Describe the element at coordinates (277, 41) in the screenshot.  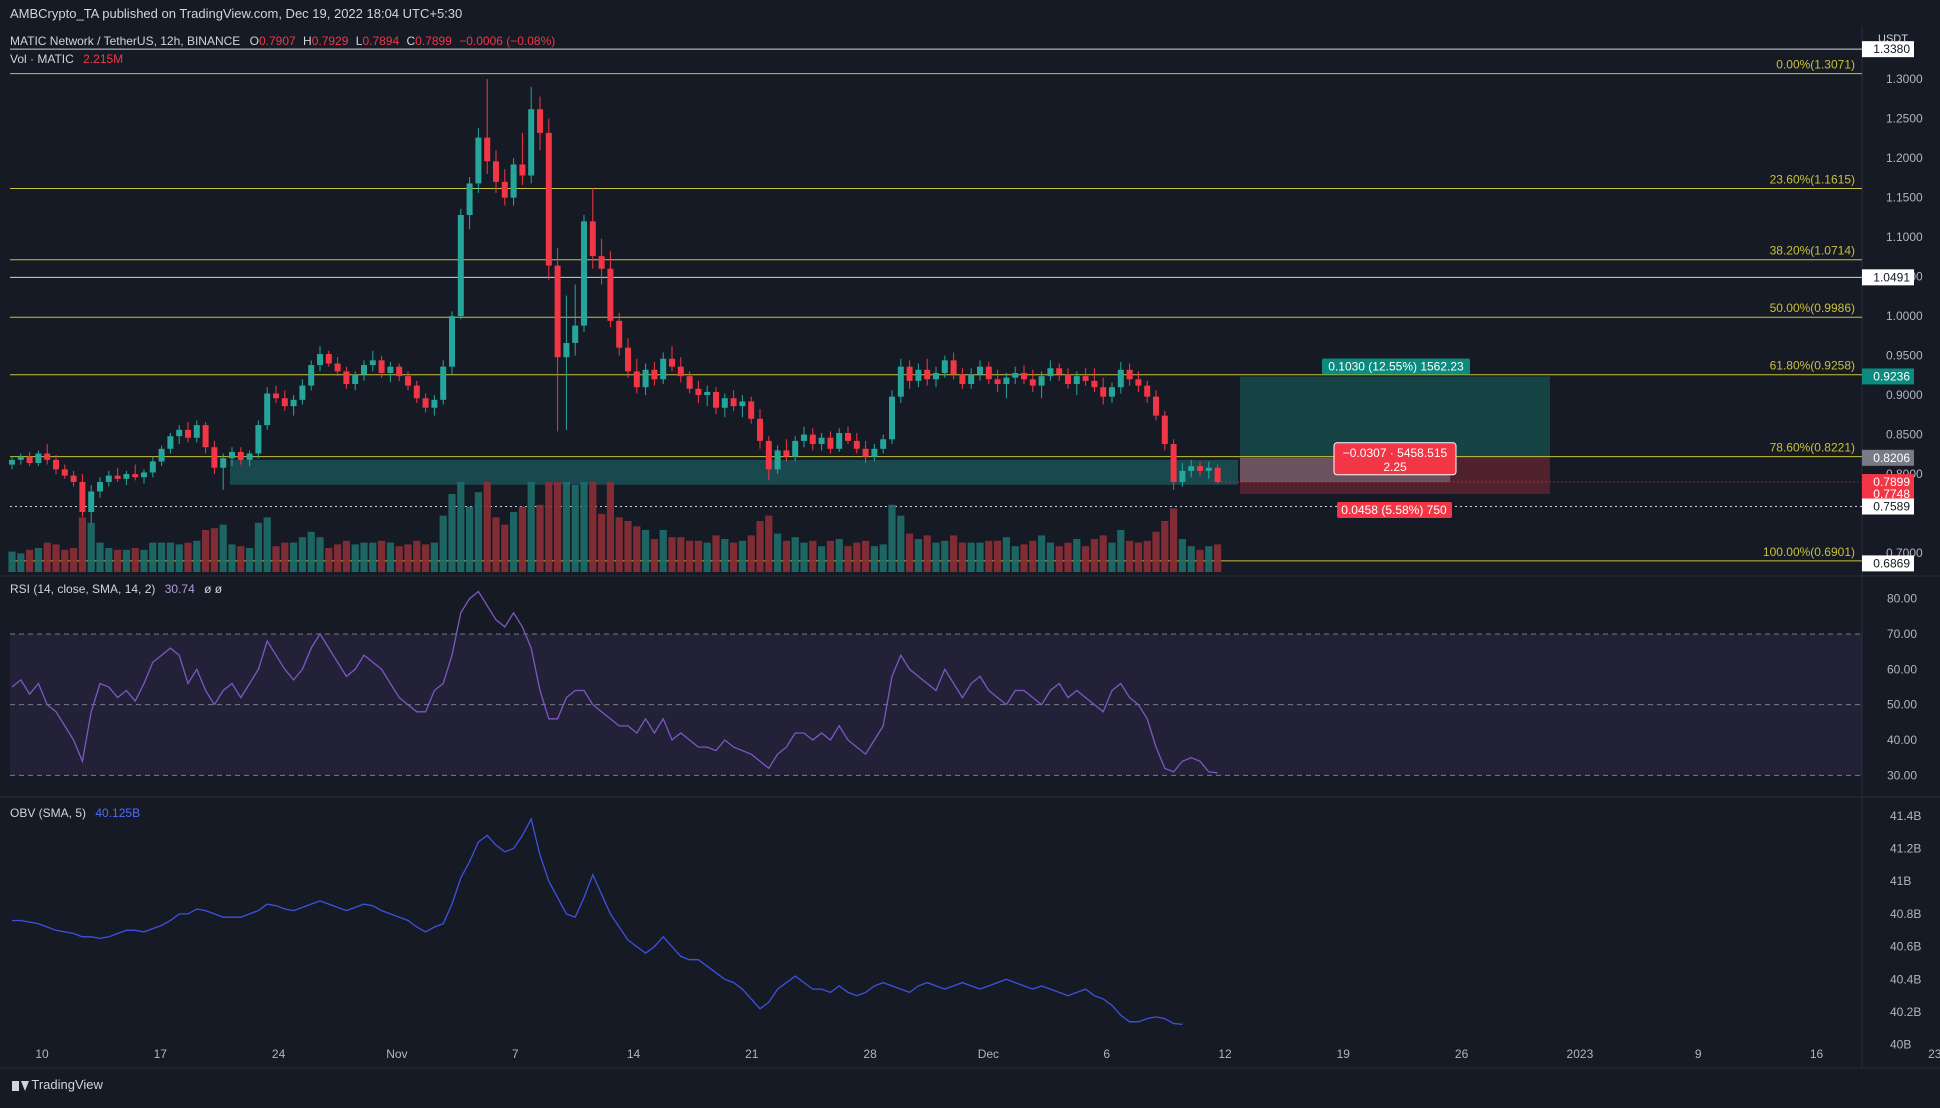
I see `ohlc-open: 0.7907` at that location.